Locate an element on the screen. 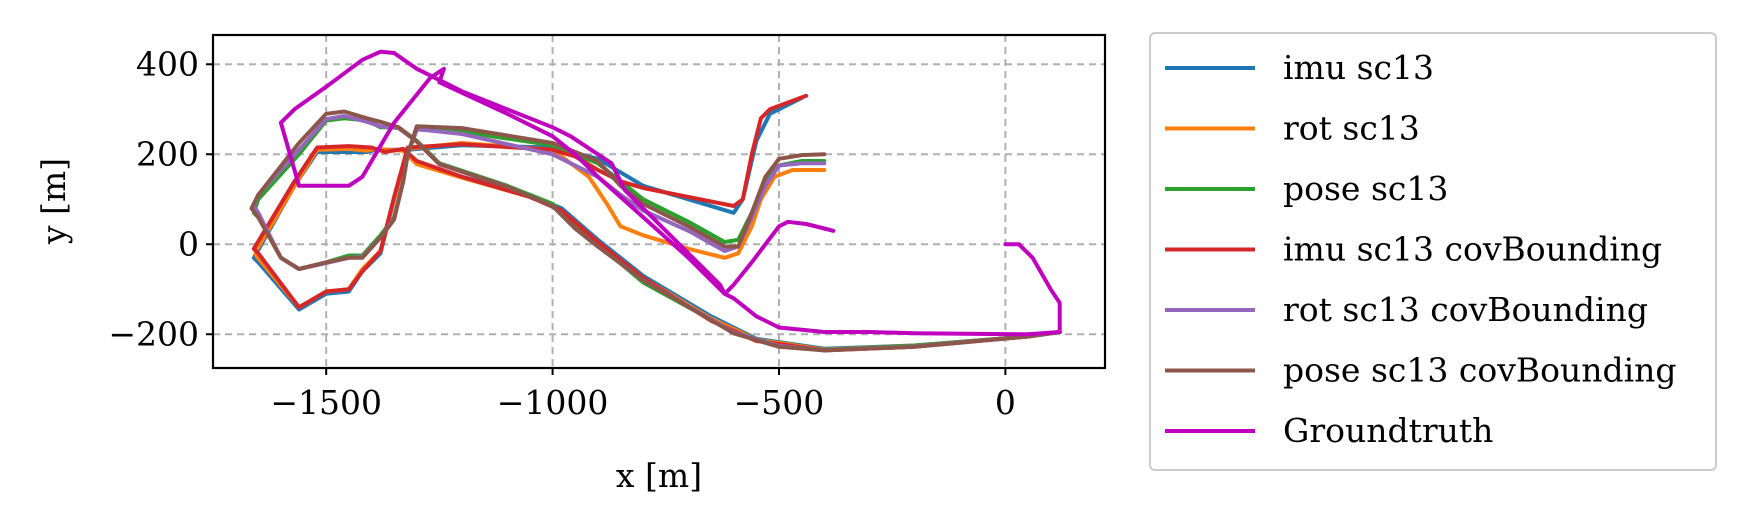 The image size is (1744, 525). x-tick-label: −1000 is located at coordinates (553, 402).